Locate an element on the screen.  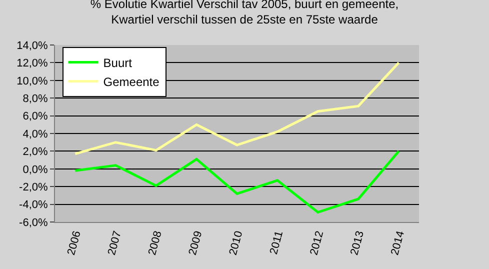
x-tick-label: 2008 is located at coordinates (155, 243).